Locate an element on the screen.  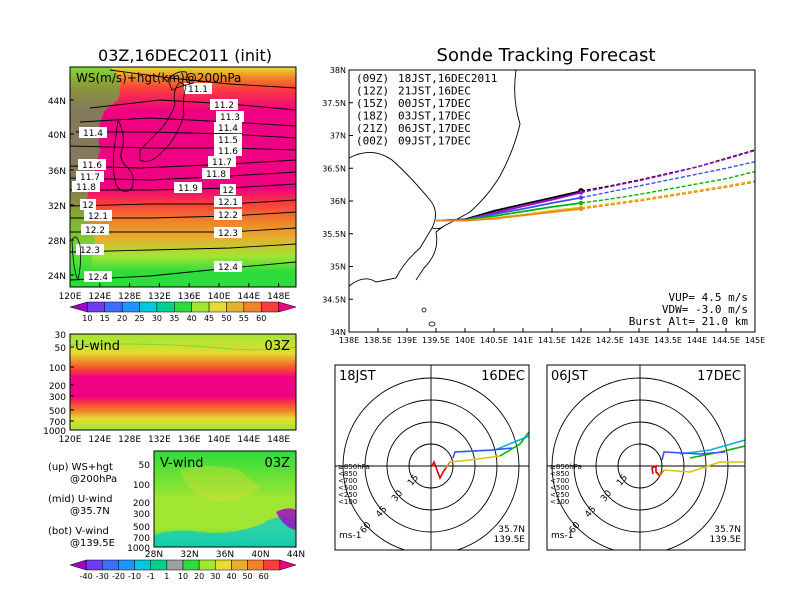
track-vdw: VDW= -3.0 m/s is located at coordinates (705, 309).